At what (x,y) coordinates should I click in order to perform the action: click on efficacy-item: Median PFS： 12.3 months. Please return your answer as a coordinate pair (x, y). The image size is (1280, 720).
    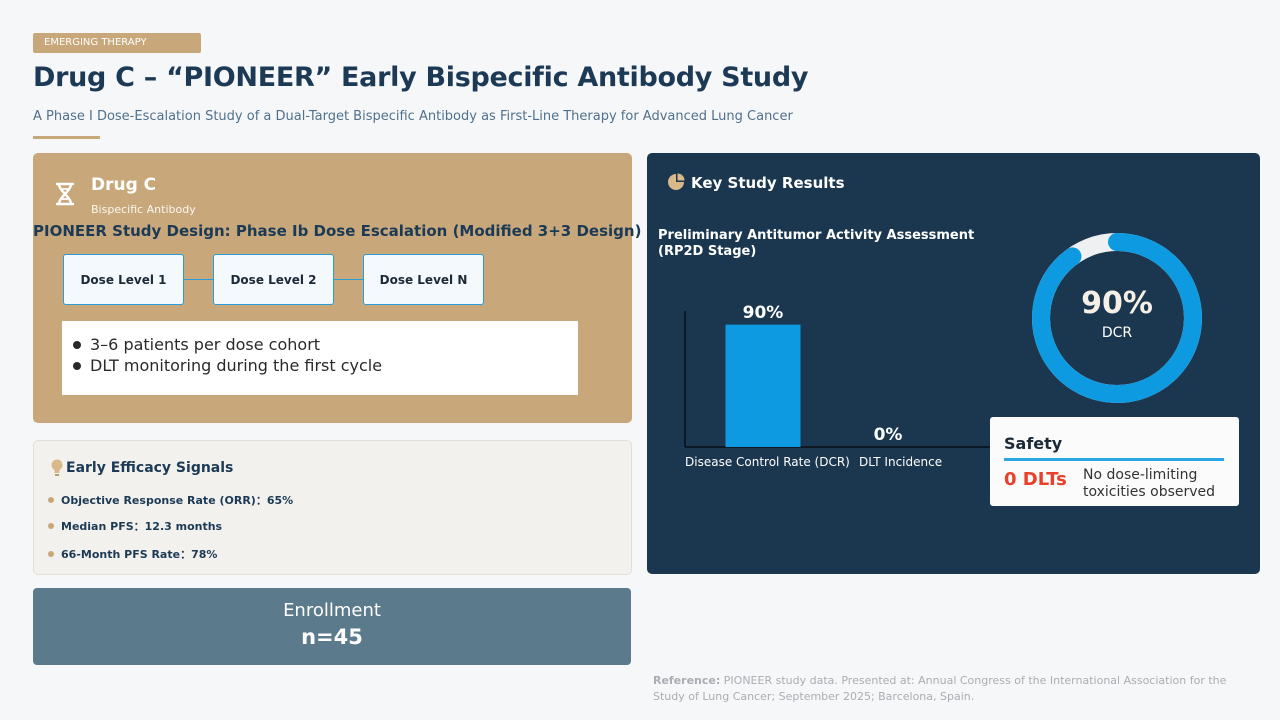
    Looking at the image, I should click on (135, 526).